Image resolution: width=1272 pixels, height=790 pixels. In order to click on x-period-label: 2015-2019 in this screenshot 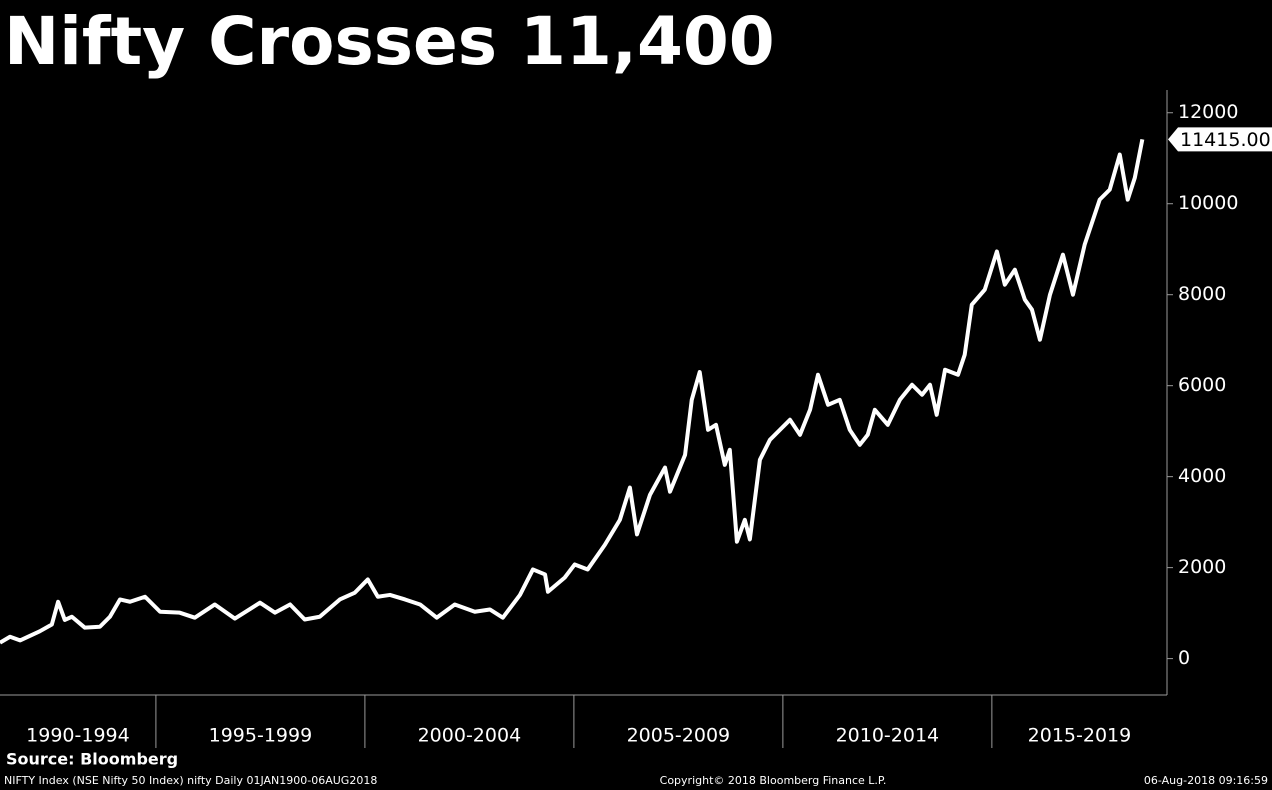, I will do `click(1080, 736)`.